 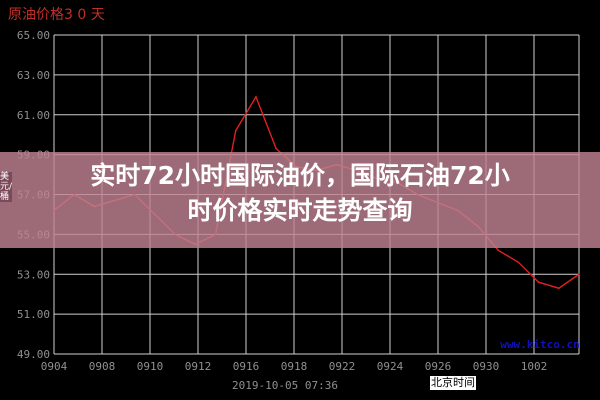 What do you see at coordinates (246, 366) in the screenshot?
I see `x-tick-label: 0916` at bounding box center [246, 366].